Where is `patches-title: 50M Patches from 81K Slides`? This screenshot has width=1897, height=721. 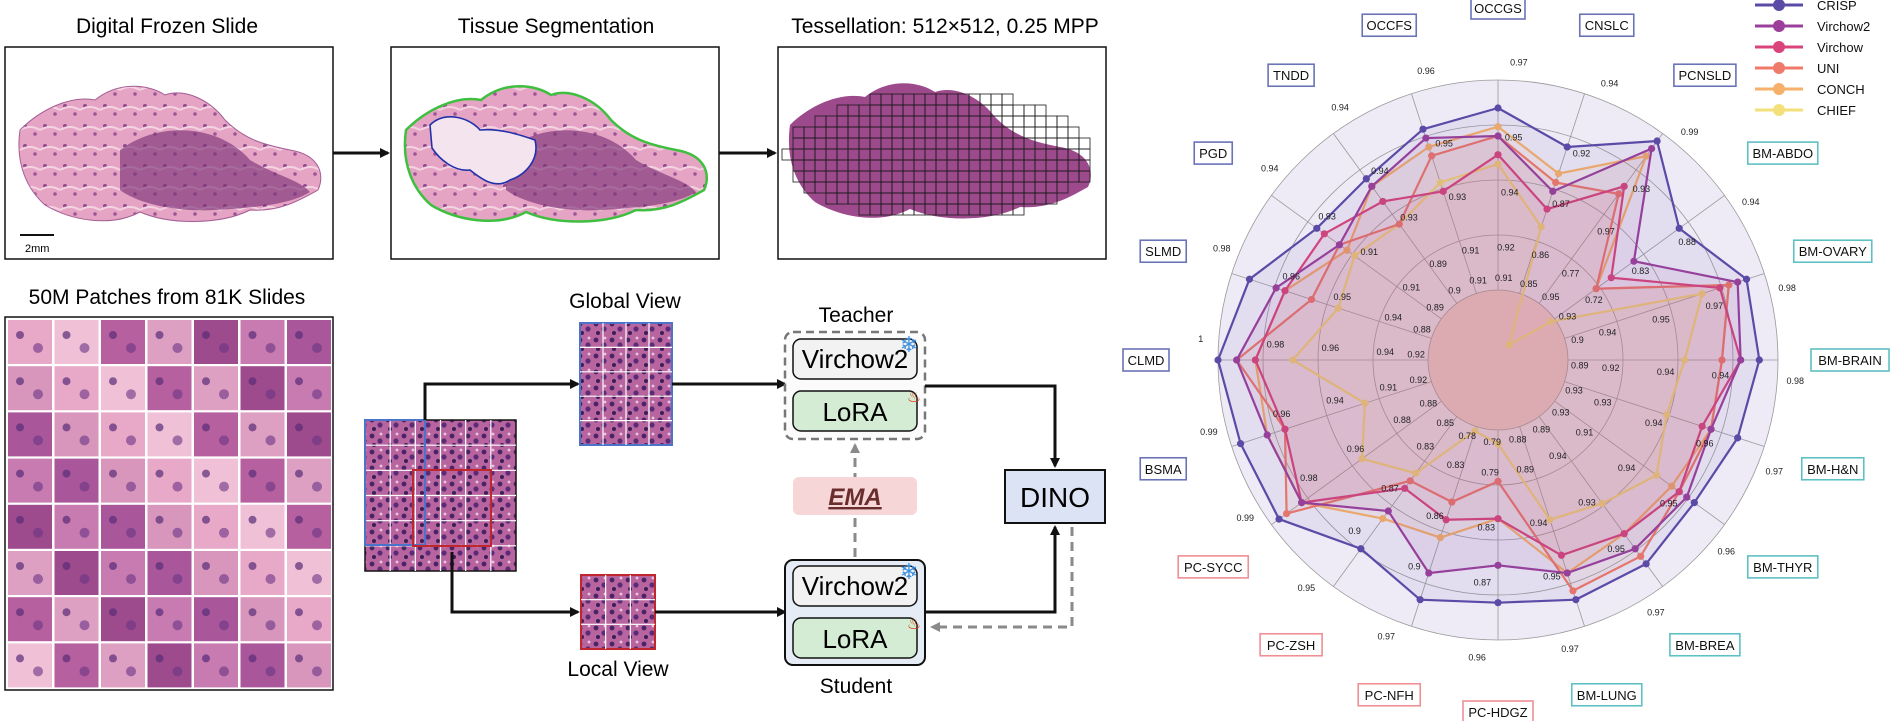 patches-title: 50M Patches from 81K Slides is located at coordinates (167, 297).